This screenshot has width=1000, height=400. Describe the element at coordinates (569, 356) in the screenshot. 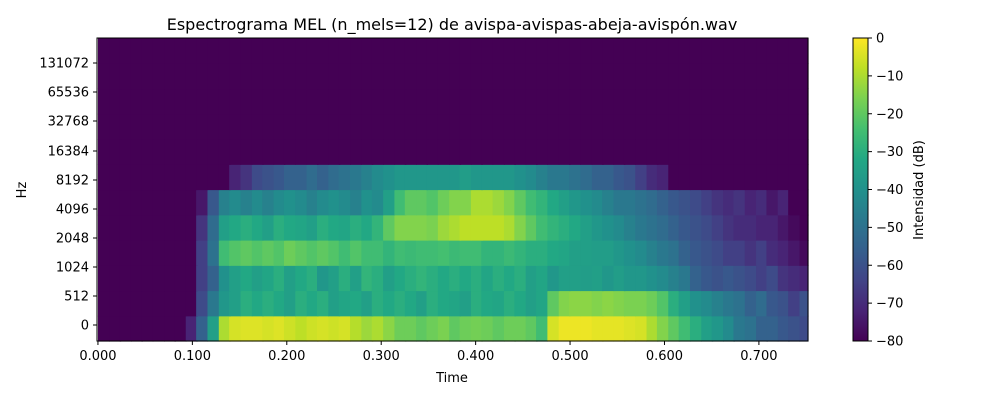

I see `x-tick-label: 0.500` at that location.